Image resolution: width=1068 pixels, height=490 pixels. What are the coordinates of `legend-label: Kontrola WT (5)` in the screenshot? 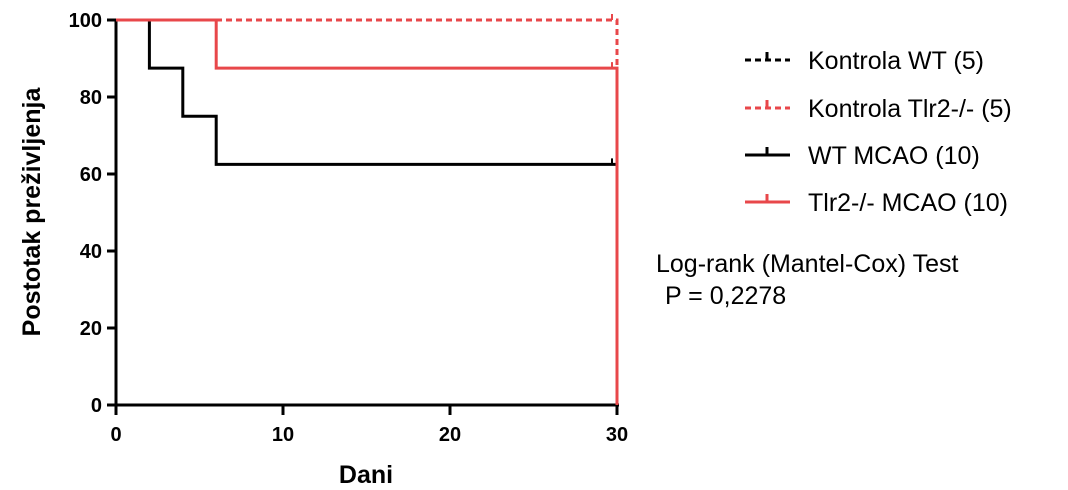 It's located at (896, 61).